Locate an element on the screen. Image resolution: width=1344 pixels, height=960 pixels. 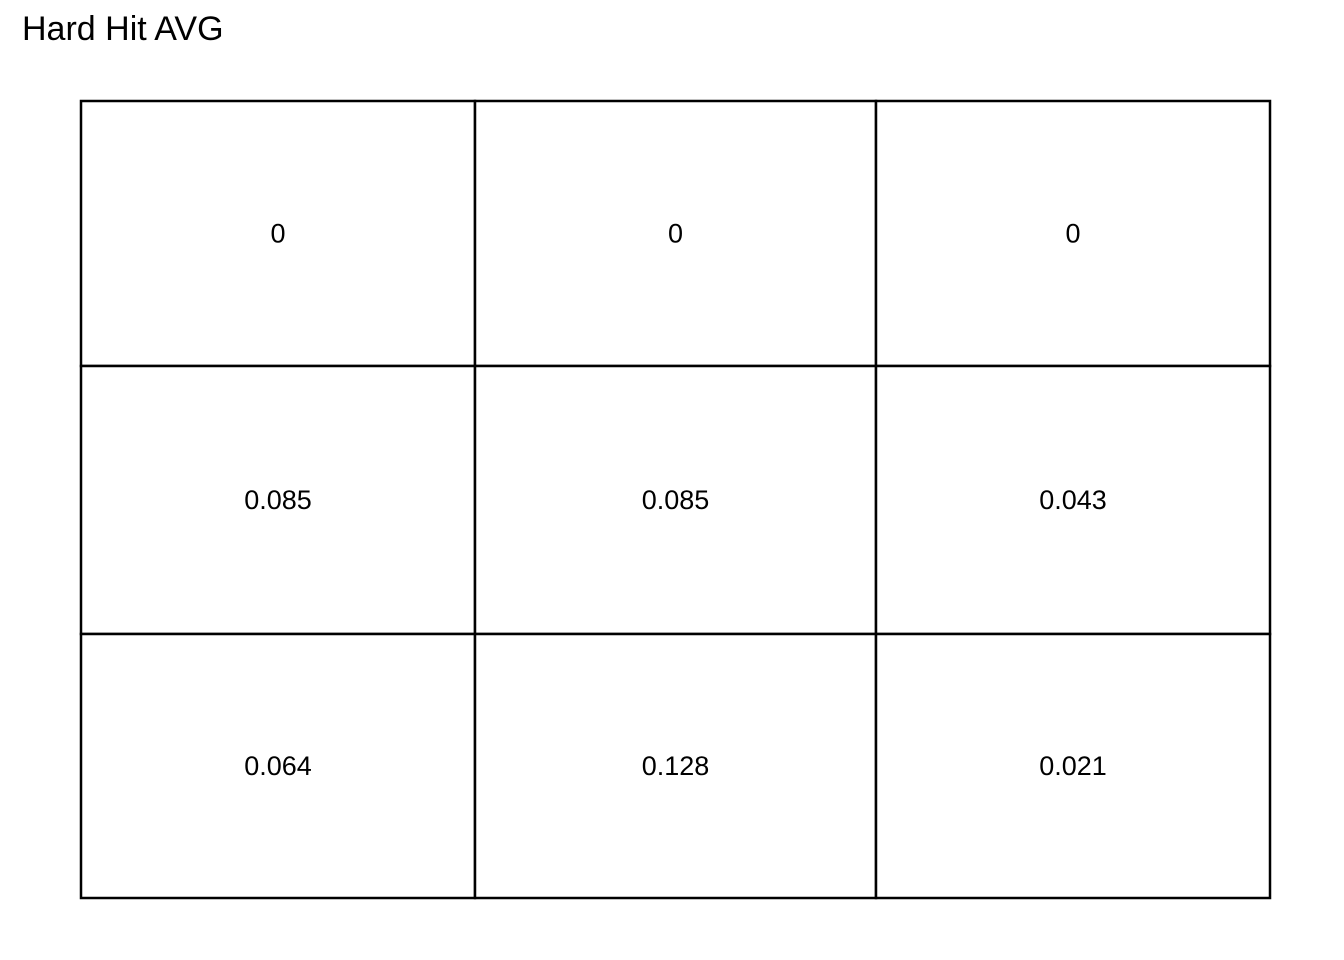
zone-cell-r1-c1 is located at coordinates (278, 233).